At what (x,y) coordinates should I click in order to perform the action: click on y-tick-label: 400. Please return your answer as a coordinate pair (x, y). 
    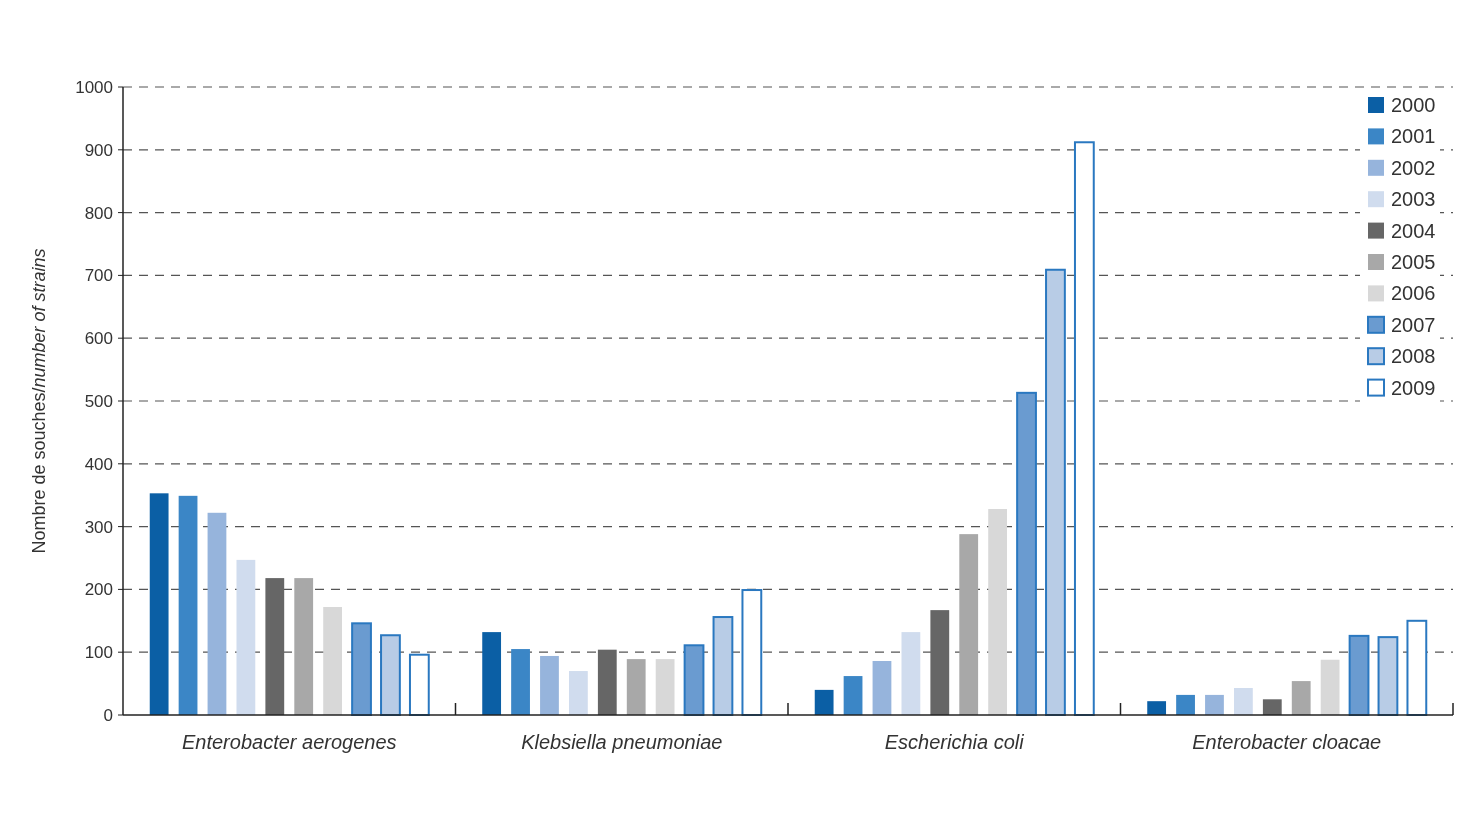
    Looking at the image, I should click on (98, 464).